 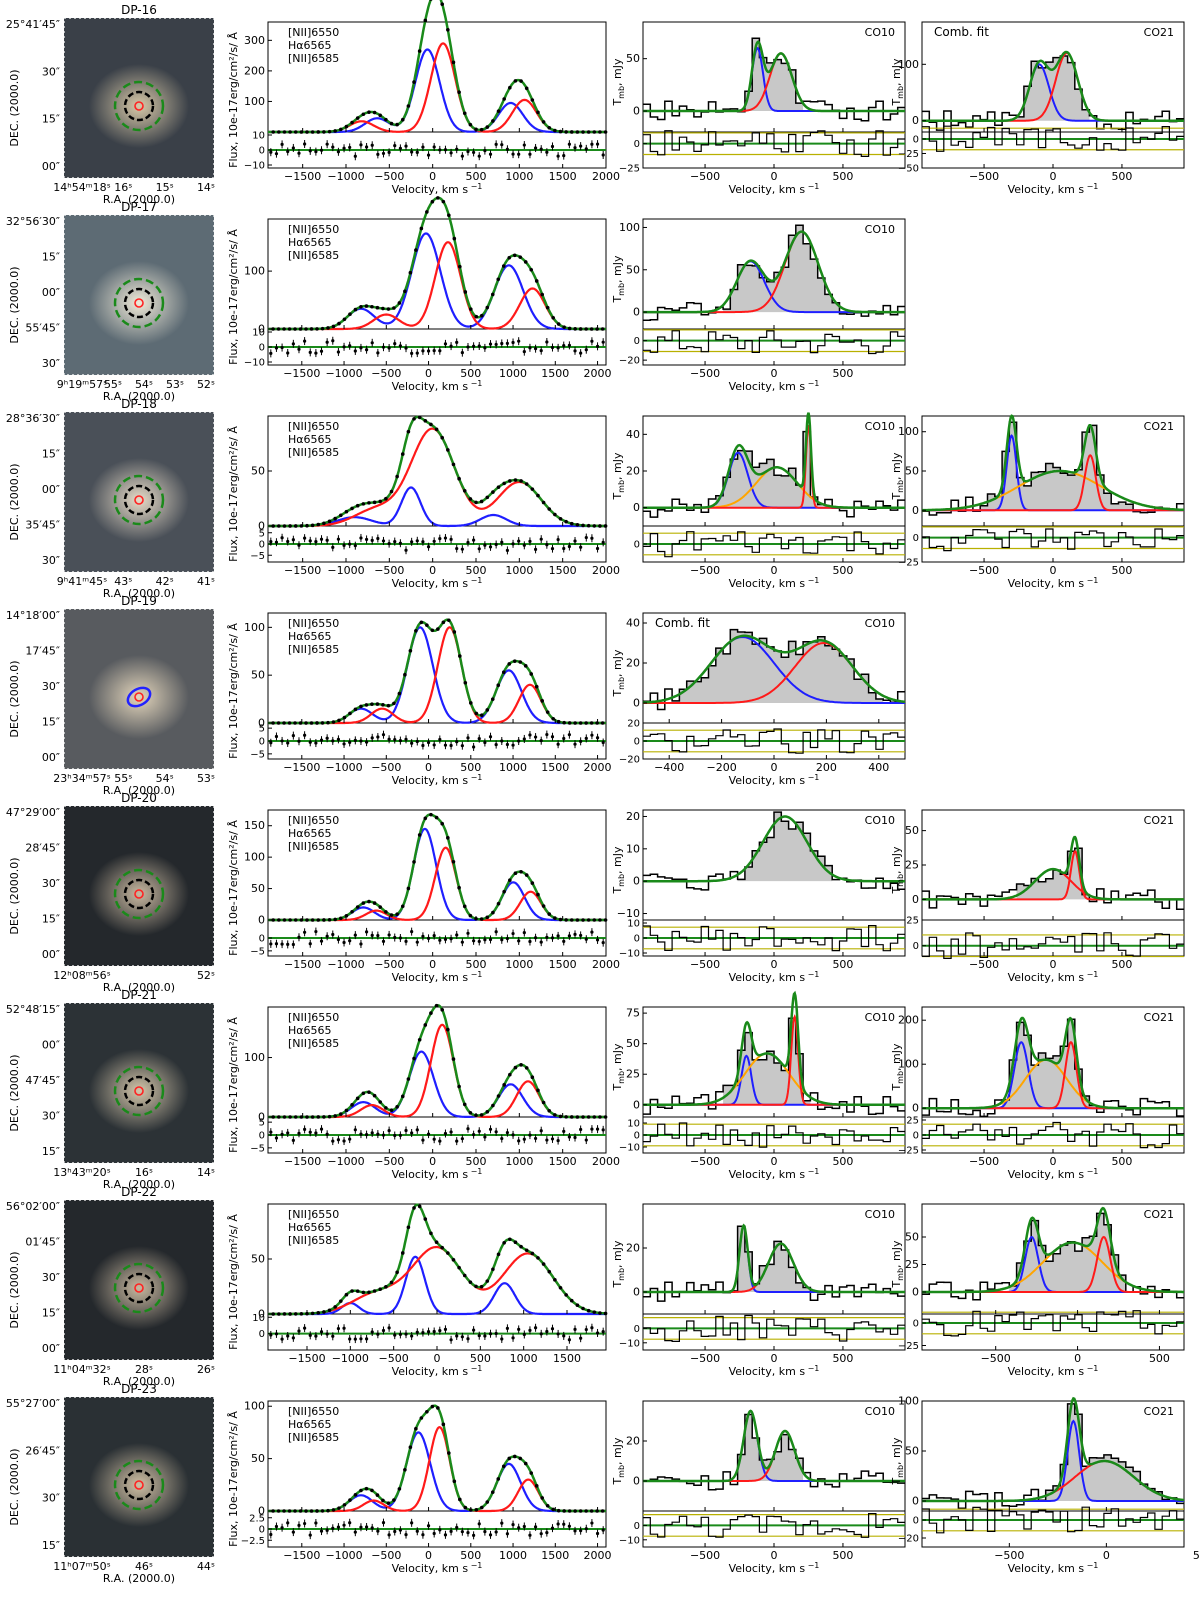 What do you see at coordinates (254, 627) in the screenshot?
I see `optical-ytick-label: 100` at bounding box center [254, 627].